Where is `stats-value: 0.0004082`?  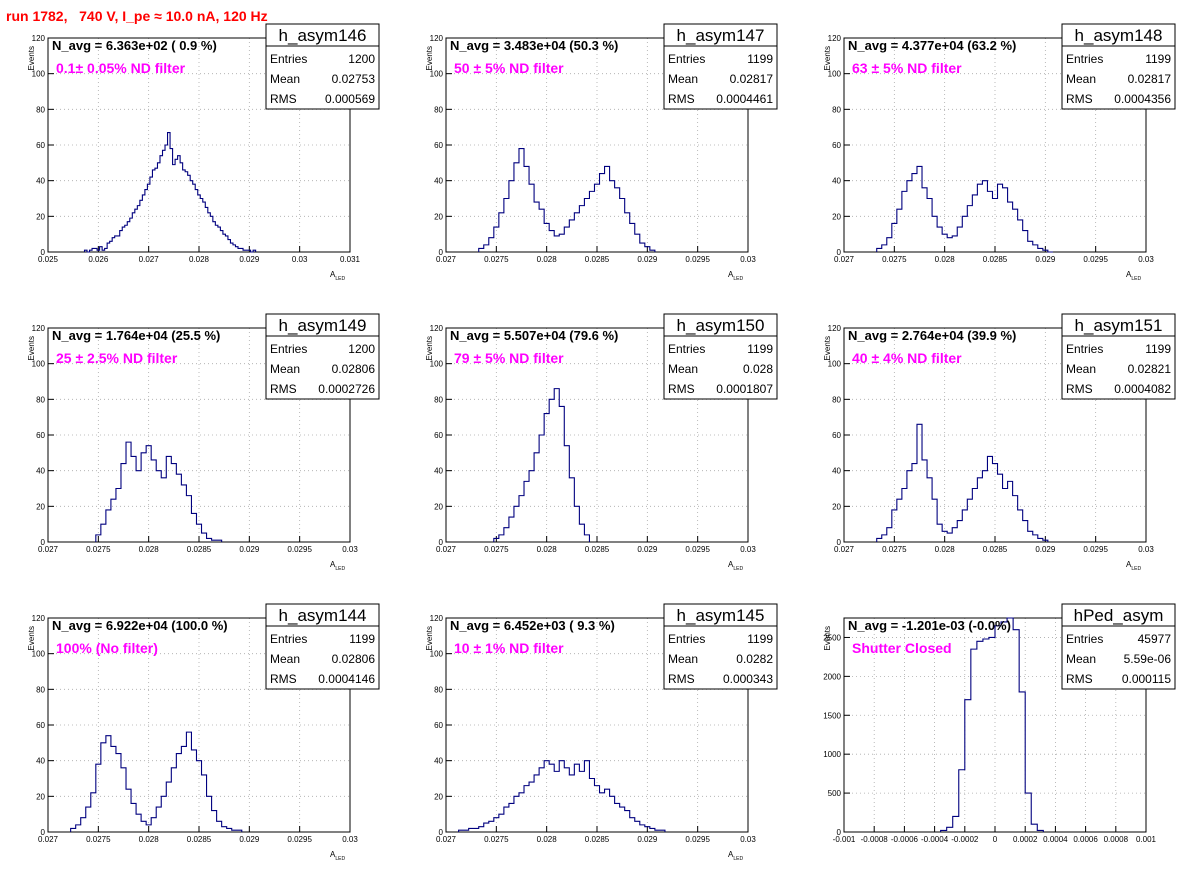
stats-value: 0.0004082 is located at coordinates (1142, 389).